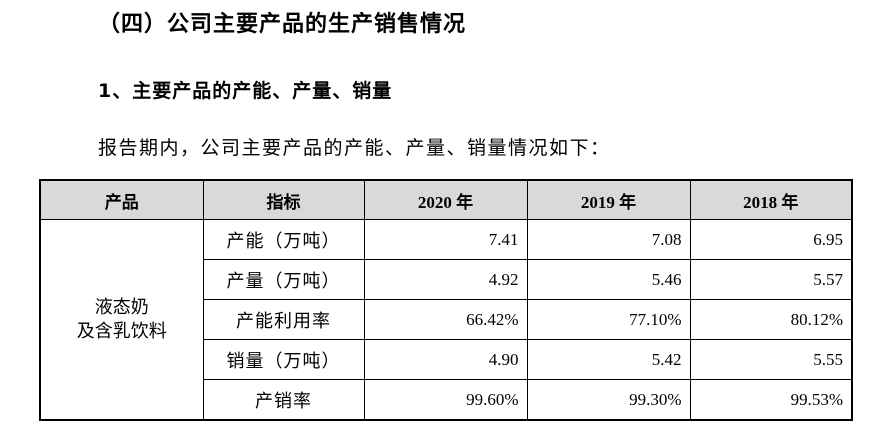 This screenshot has height=434, width=889. What do you see at coordinates (283, 319) in the screenshot?
I see `metric-cell: 产能利用率` at bounding box center [283, 319].